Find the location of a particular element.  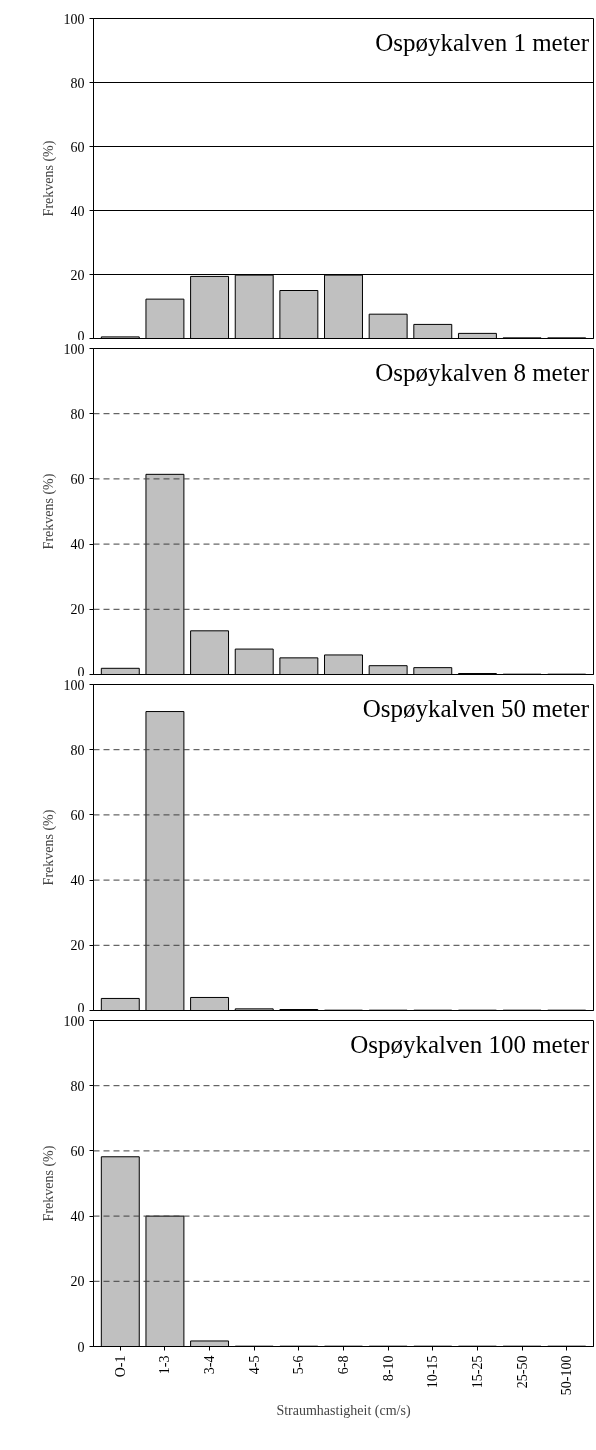

chart-title: Ospøykalven 1 meter is located at coordinates (482, 42).